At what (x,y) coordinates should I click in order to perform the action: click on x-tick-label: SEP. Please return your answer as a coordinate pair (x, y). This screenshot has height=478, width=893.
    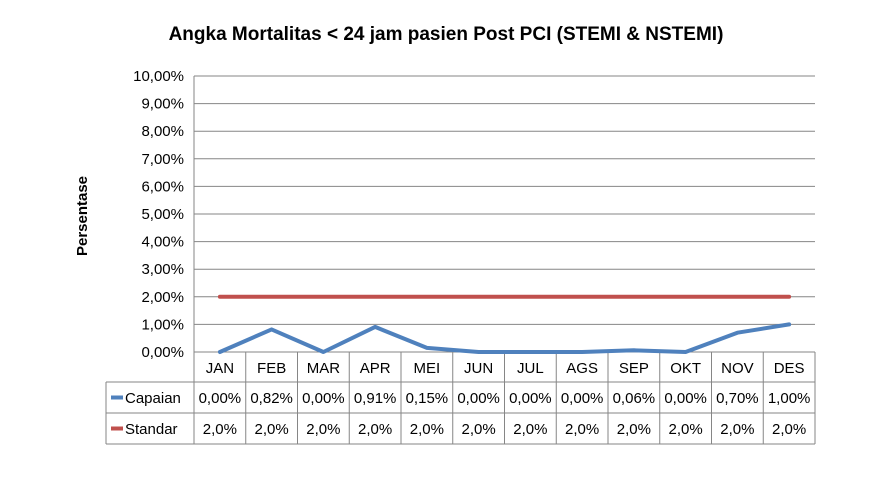
    Looking at the image, I should click on (634, 368).